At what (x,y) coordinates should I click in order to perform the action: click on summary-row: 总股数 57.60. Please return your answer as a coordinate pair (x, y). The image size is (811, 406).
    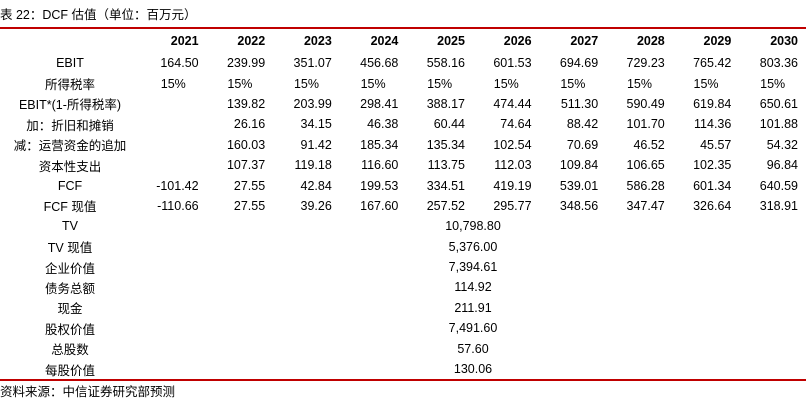
    Looking at the image, I should click on (403, 348).